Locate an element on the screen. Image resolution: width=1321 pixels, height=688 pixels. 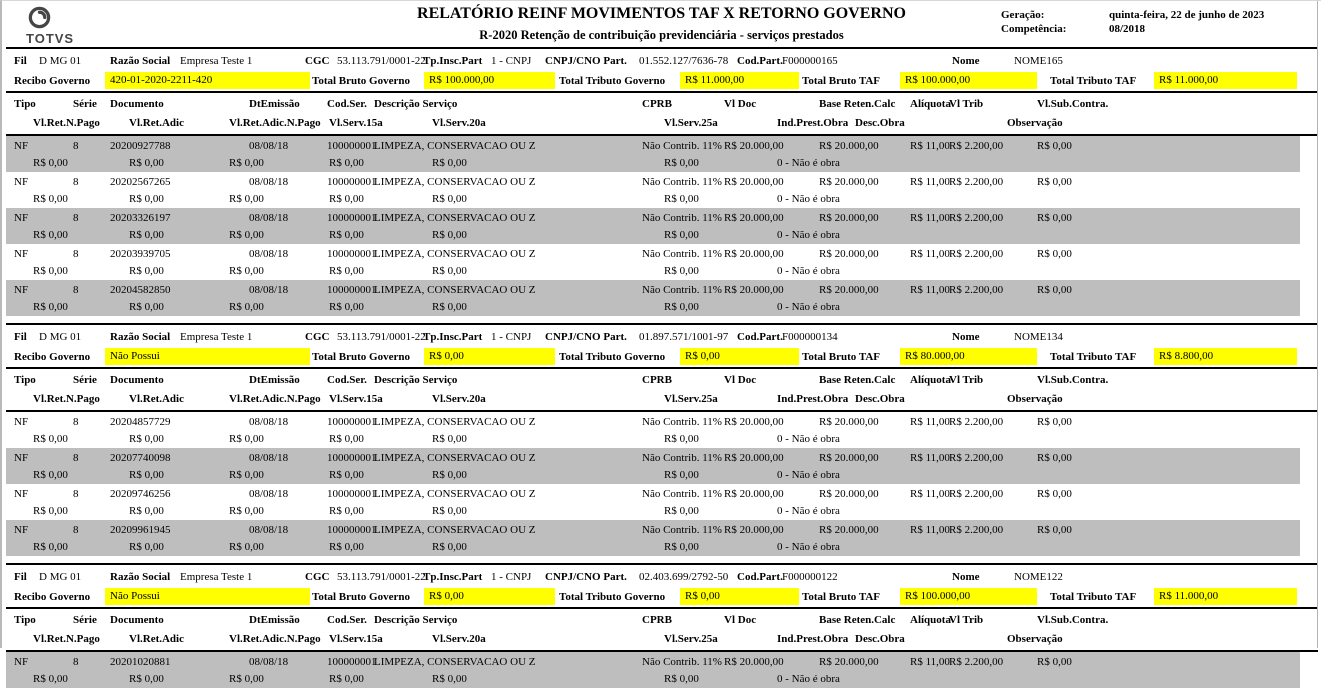
cell-documento: 20204857729 is located at coordinates (140, 421).